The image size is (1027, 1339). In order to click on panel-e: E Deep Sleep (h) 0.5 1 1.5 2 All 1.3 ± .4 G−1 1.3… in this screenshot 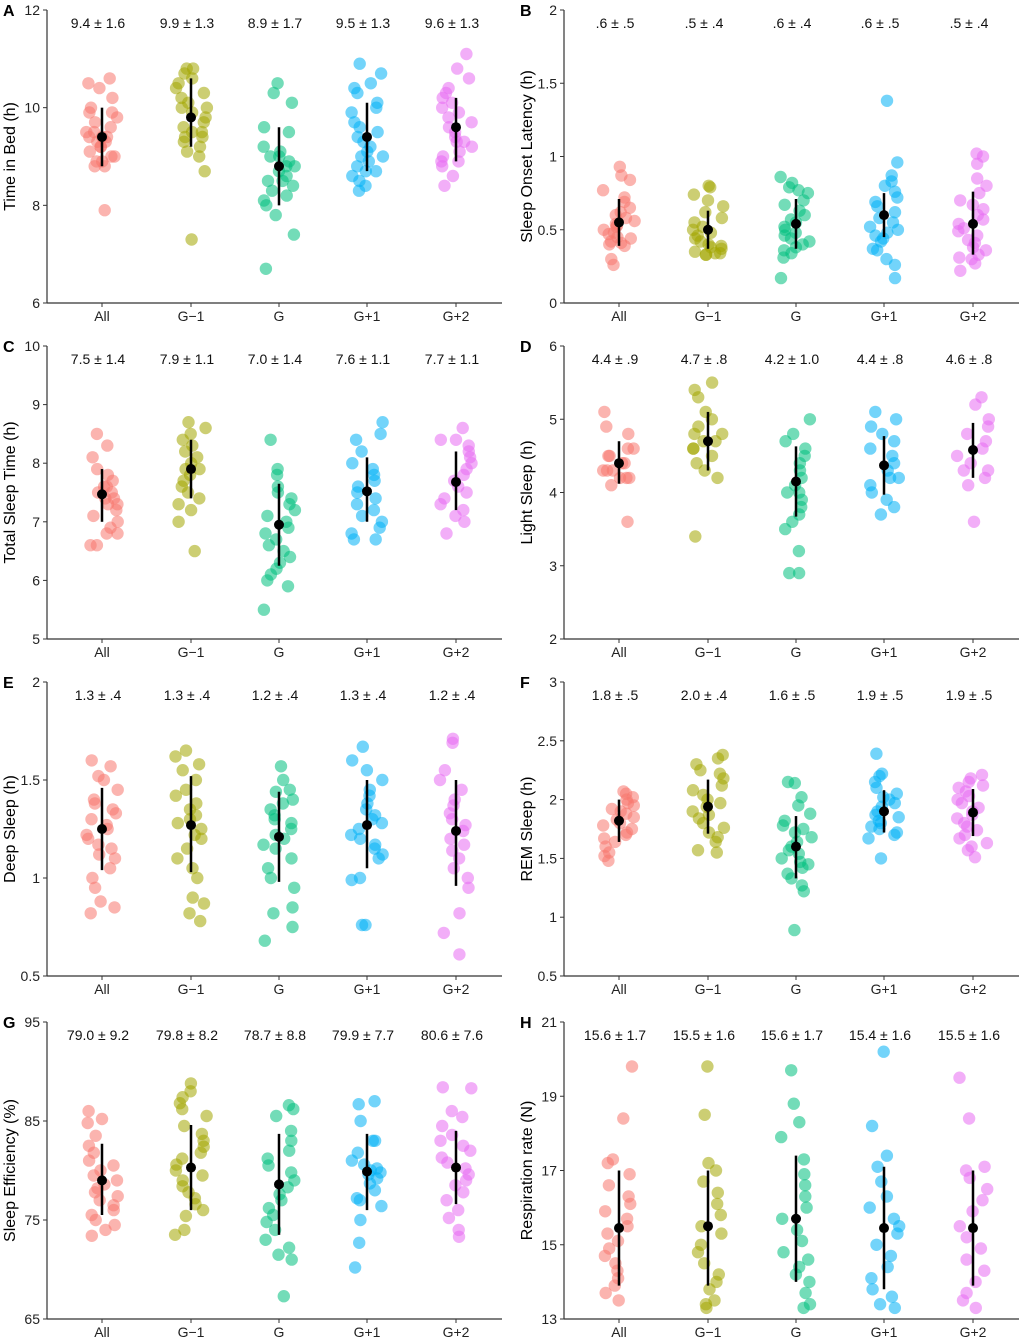, I will do `click(252, 835)`.